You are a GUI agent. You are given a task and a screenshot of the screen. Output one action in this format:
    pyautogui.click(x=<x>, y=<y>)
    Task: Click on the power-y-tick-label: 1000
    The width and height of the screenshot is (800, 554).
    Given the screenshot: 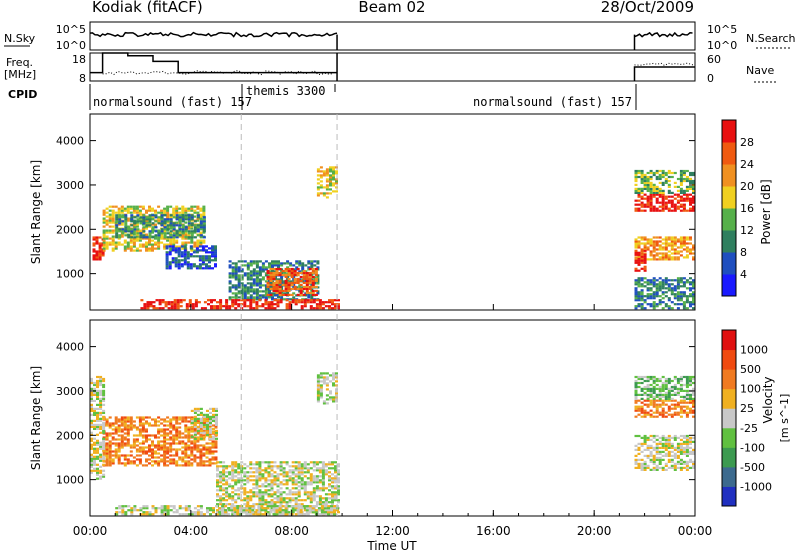 What is the action you would take?
    pyautogui.click(x=70, y=274)
    